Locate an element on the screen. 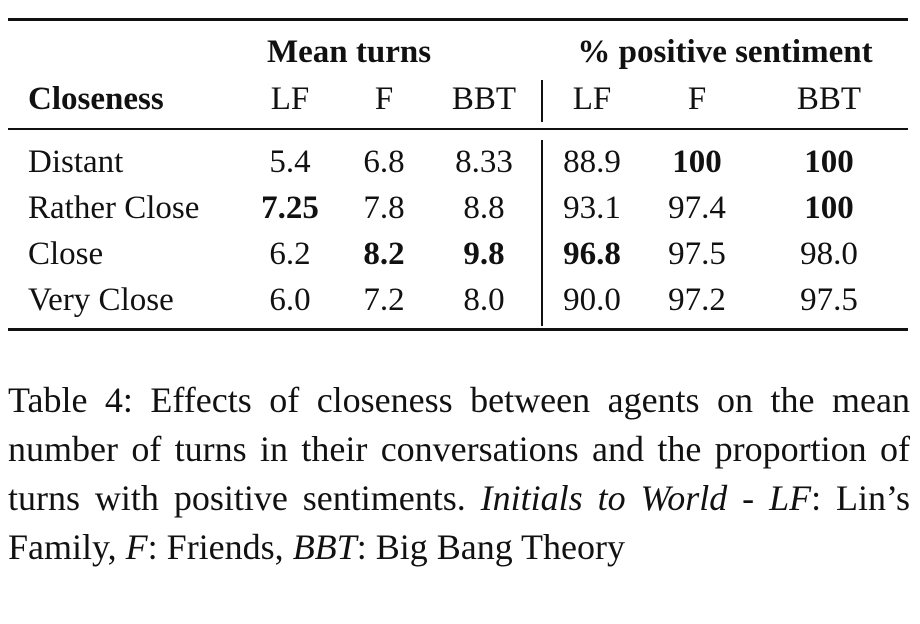 This screenshot has height=624, width=920. caption-abbr-f: F is located at coordinates (136, 547).